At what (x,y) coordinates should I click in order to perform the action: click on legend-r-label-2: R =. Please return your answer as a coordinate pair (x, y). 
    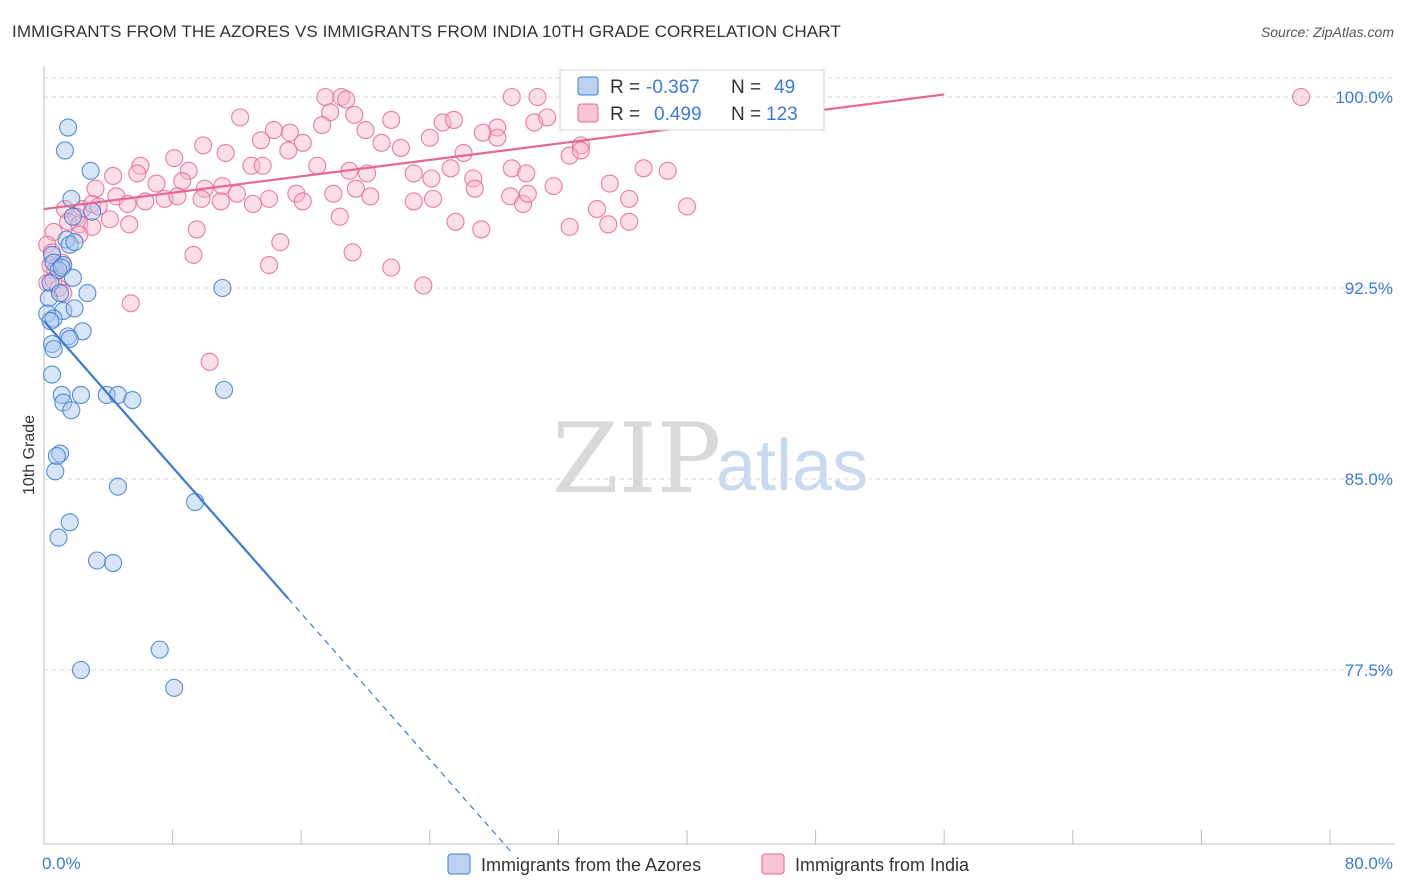
    Looking at the image, I should click on (625, 114).